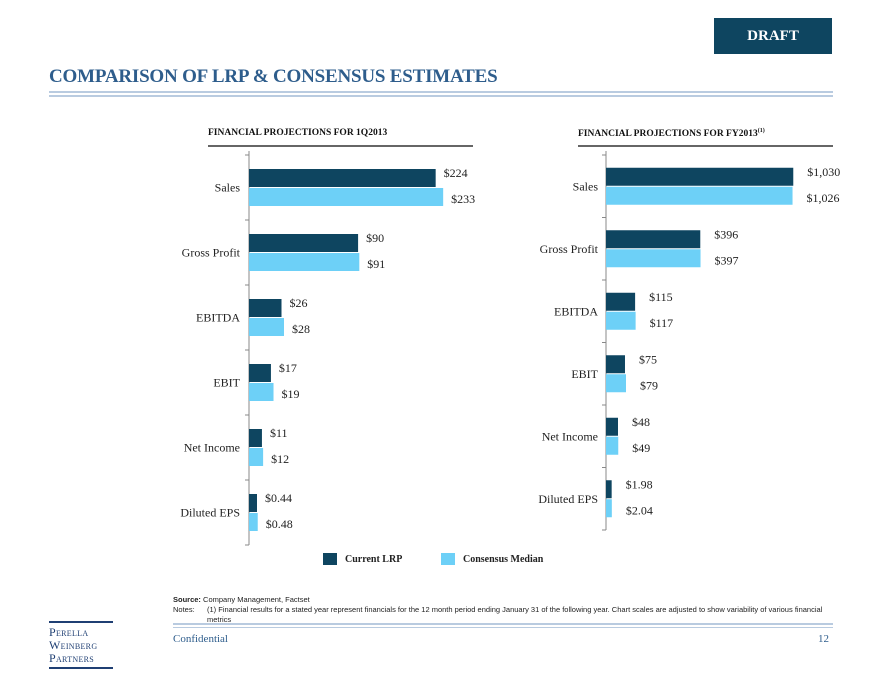  What do you see at coordinates (288, 368) in the screenshot?
I see `data-label: $17` at bounding box center [288, 368].